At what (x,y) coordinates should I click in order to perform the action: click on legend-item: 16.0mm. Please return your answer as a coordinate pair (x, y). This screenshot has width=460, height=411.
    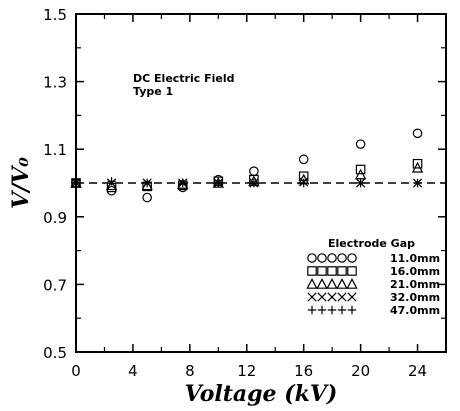
    Looking at the image, I should click on (373, 271).